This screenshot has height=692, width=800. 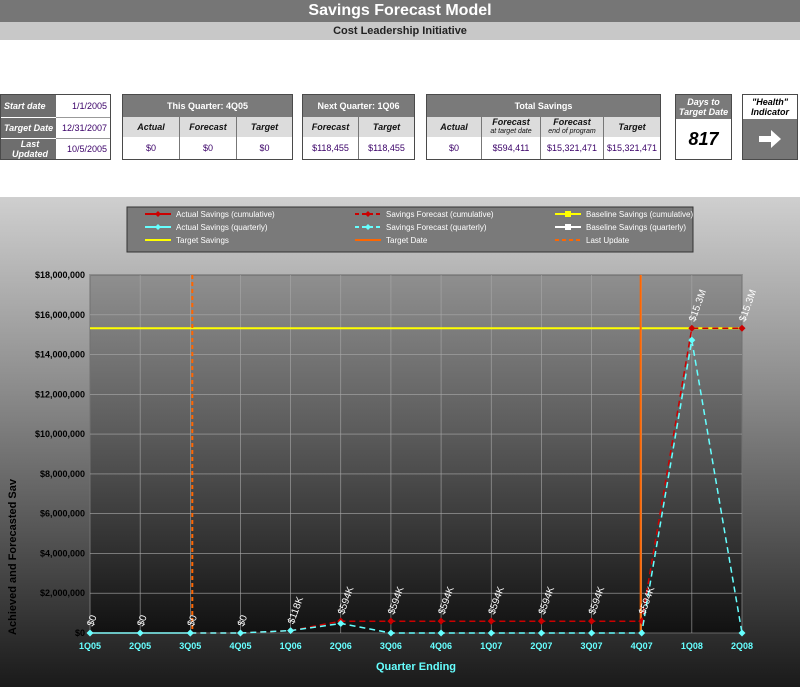 I want to click on last-updated-value: 10/5/2005, so click(x=83, y=148).